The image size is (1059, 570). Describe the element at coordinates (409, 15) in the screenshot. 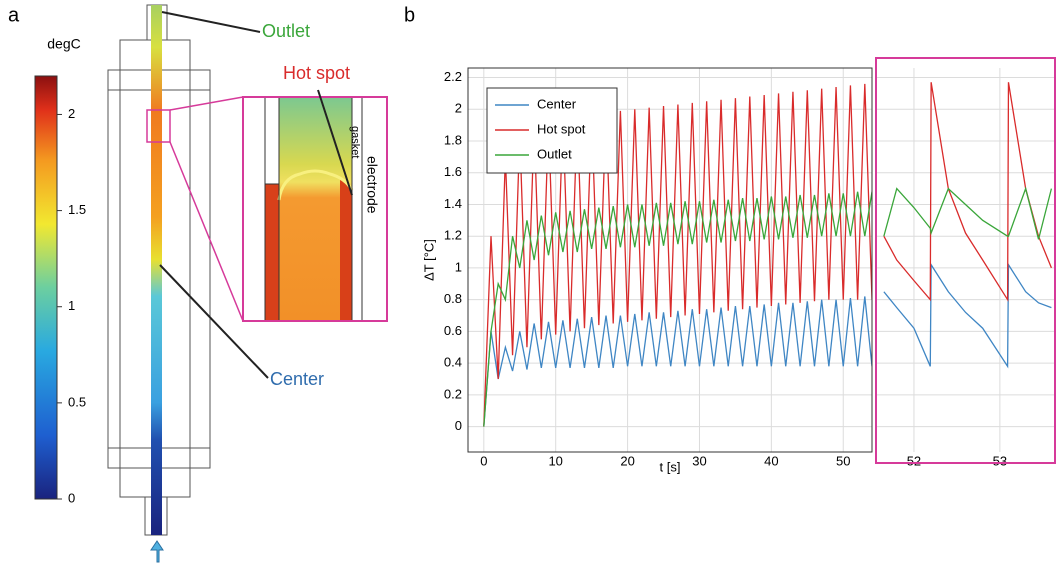

I see `panel-label: b` at that location.